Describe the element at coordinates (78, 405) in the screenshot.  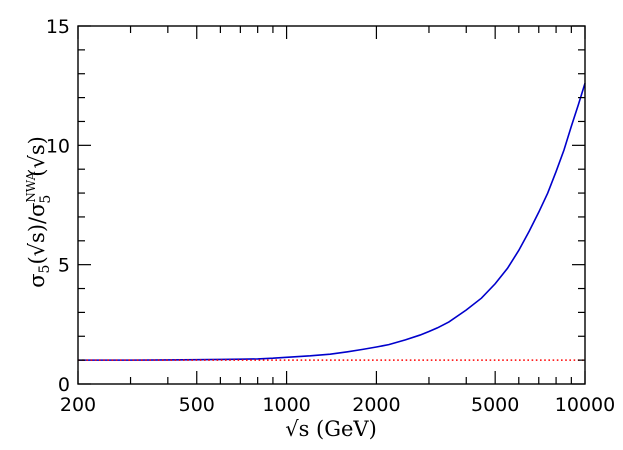
I see `x-tick-label: 200` at that location.